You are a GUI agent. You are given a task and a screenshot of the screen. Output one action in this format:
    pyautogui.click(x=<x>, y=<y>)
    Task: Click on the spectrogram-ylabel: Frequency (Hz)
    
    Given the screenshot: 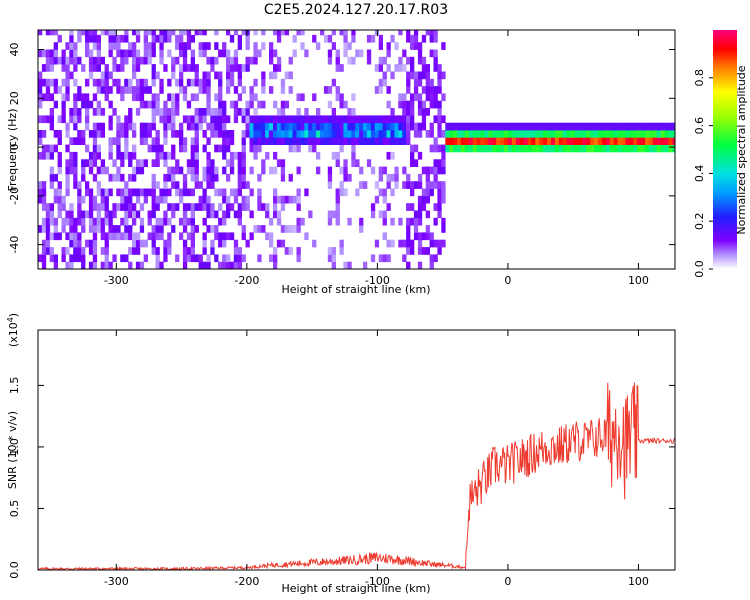 What is the action you would take?
    pyautogui.click(x=12, y=150)
    